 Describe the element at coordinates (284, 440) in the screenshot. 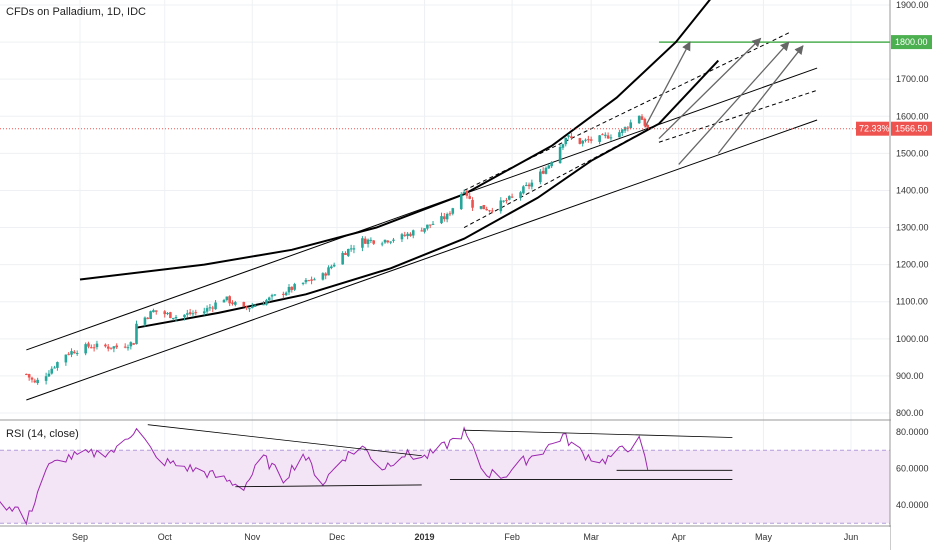

I see `rsi-divergence-line` at that location.